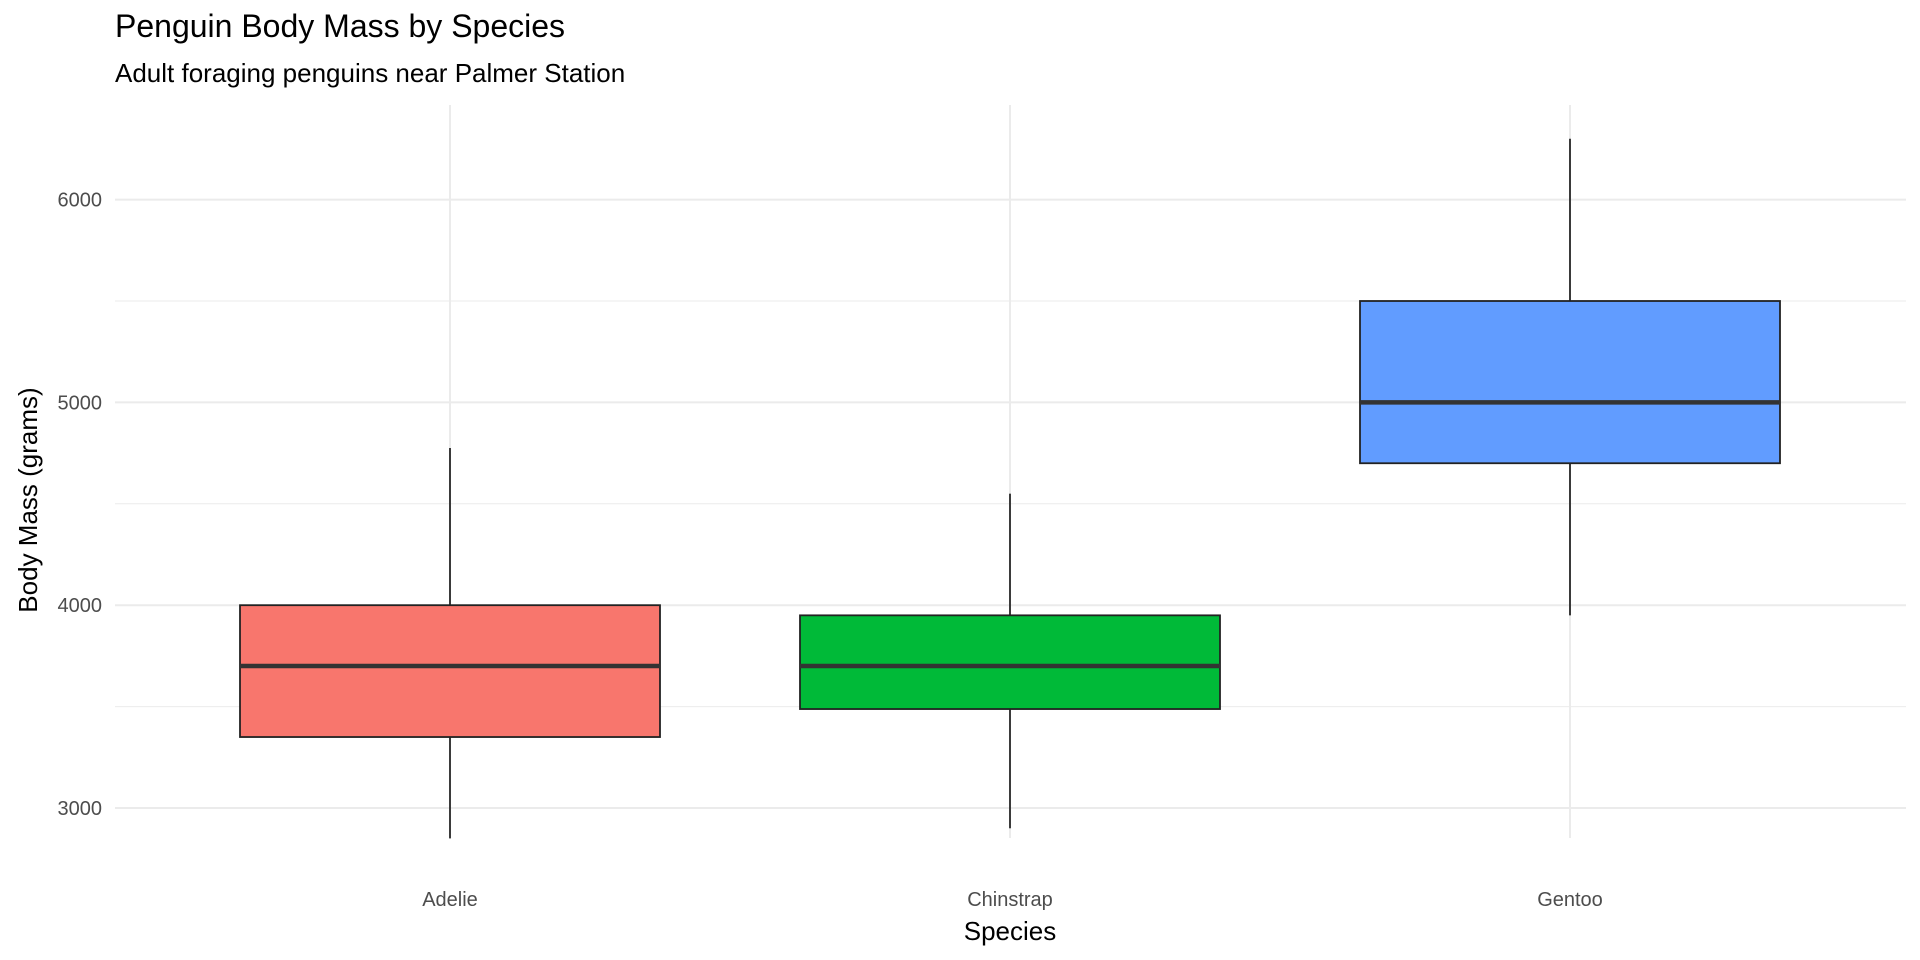 This screenshot has width=1920, height=960. What do you see at coordinates (28, 499) in the screenshot?
I see `y-axis-title: Body Mass (grams)` at bounding box center [28, 499].